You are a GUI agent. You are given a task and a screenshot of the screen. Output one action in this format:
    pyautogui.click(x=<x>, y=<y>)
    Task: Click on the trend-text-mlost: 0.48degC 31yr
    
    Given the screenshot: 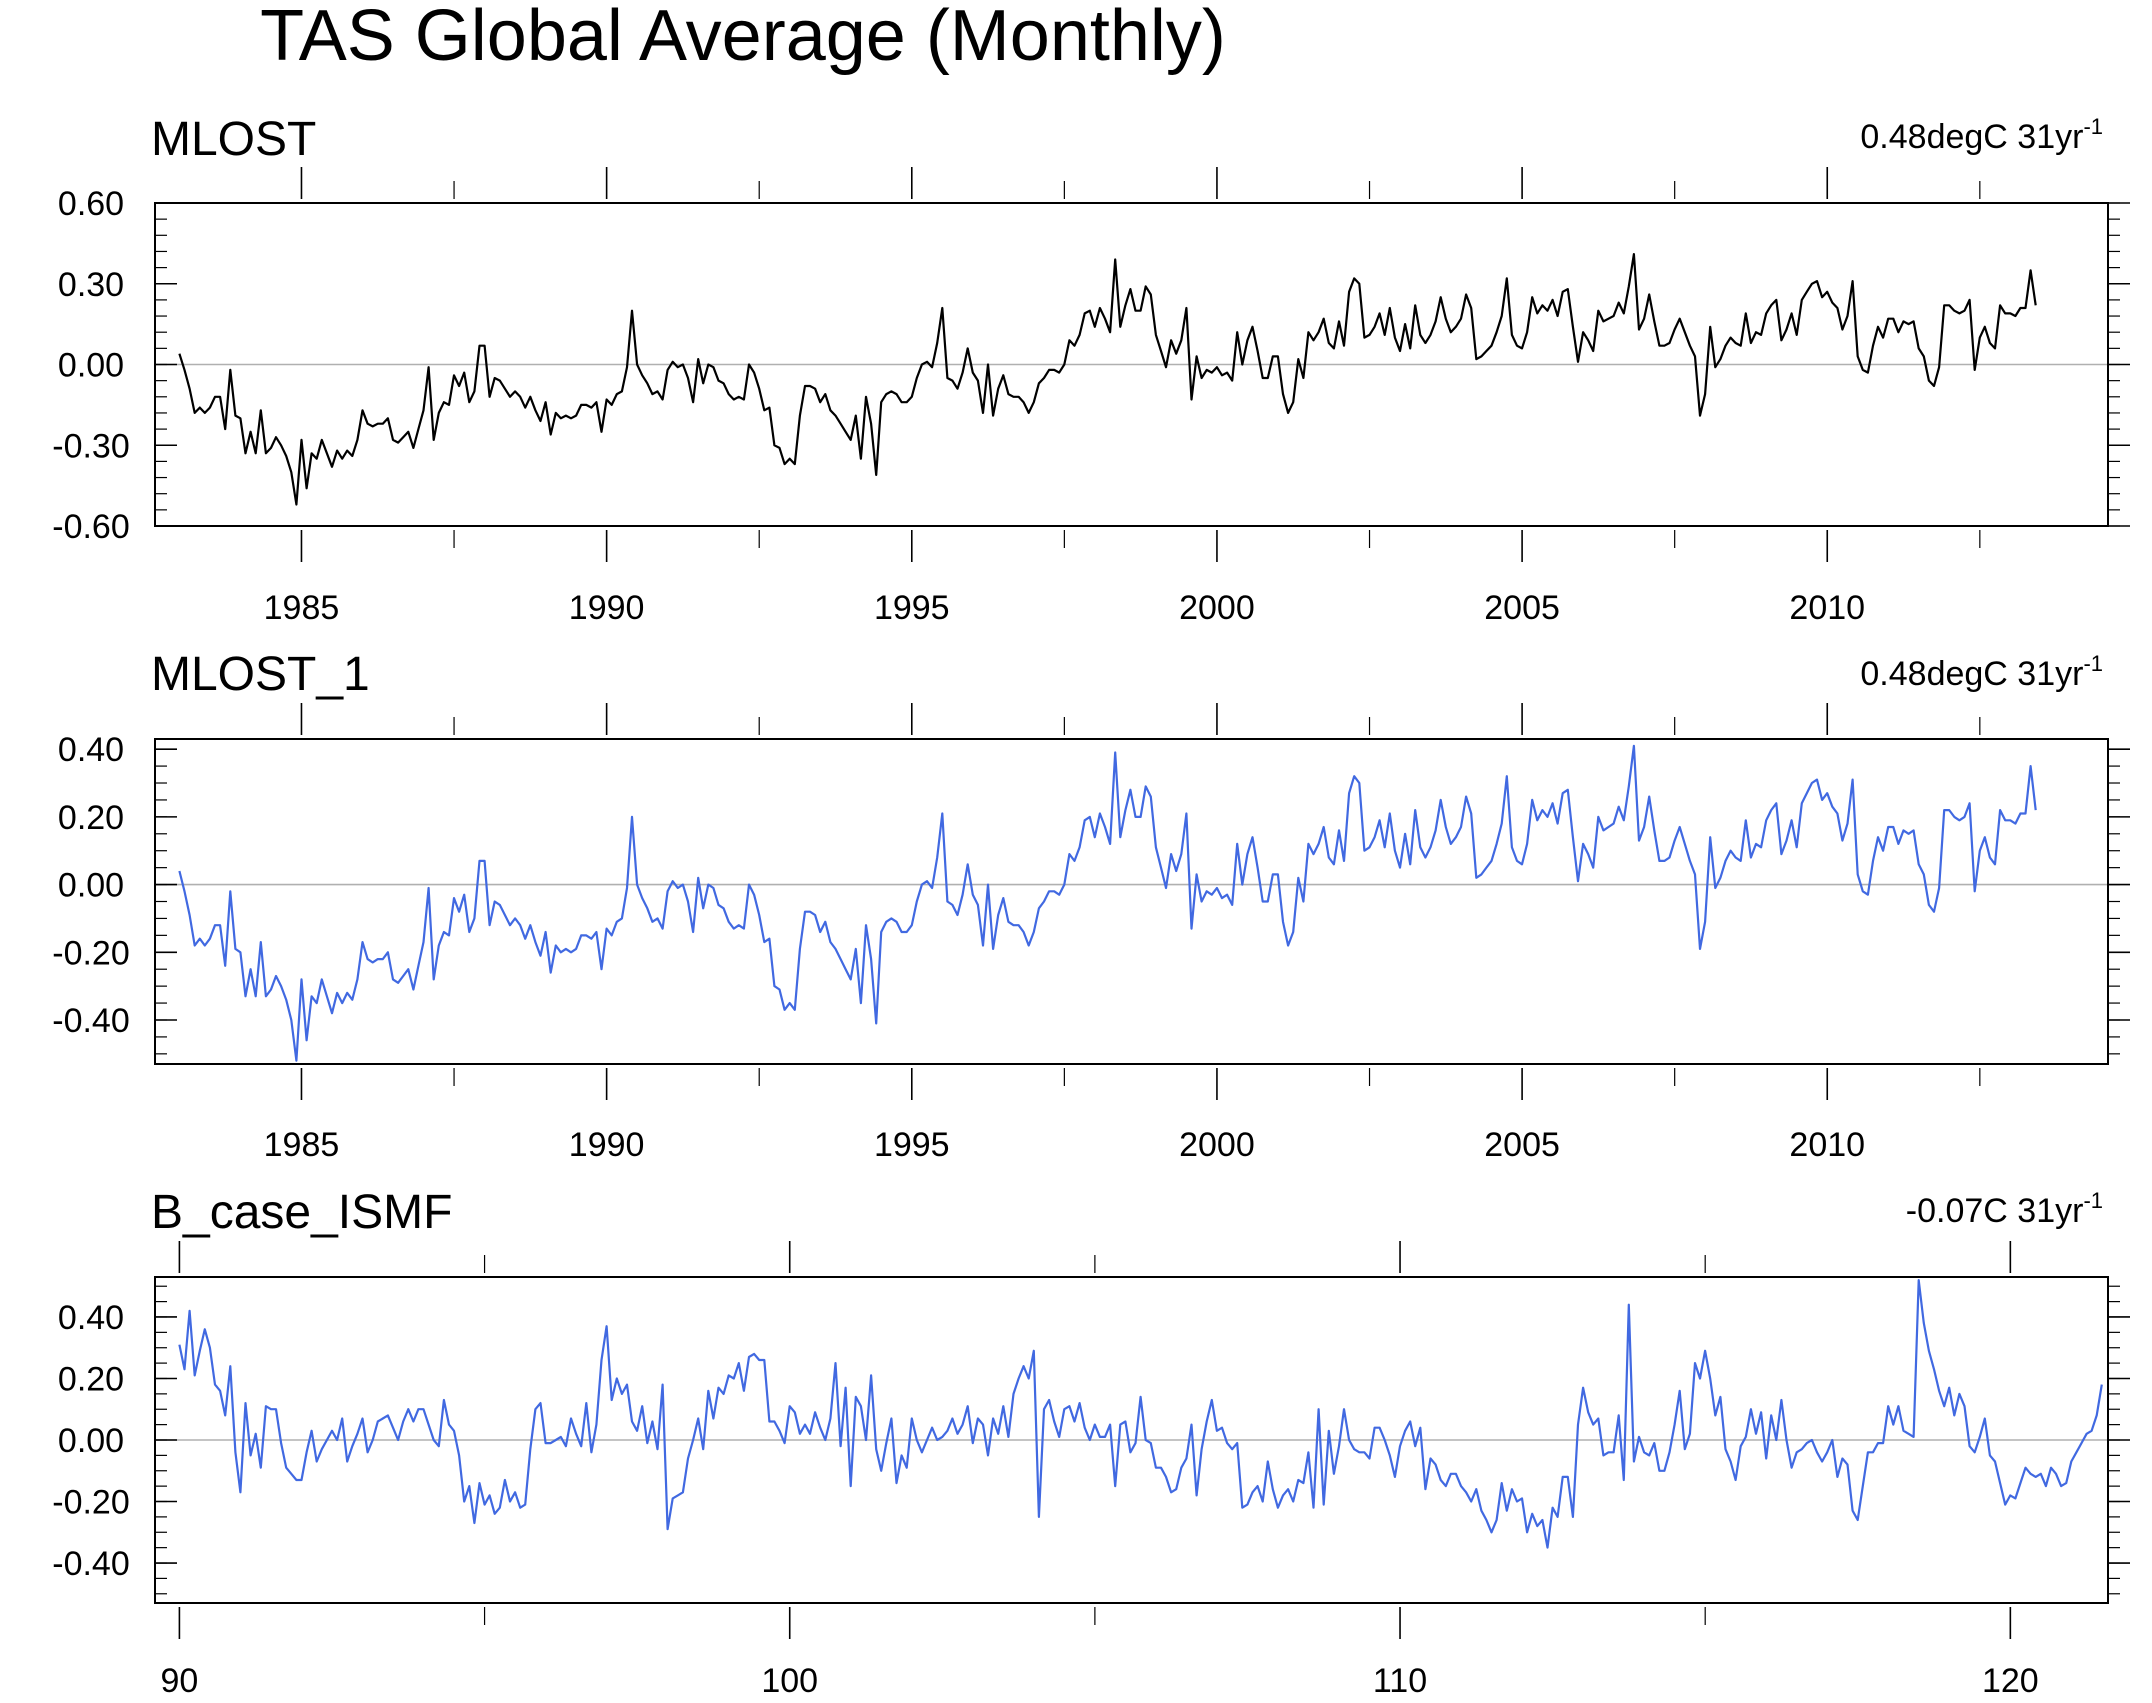 What is the action you would take?
    pyautogui.click(x=1971, y=137)
    